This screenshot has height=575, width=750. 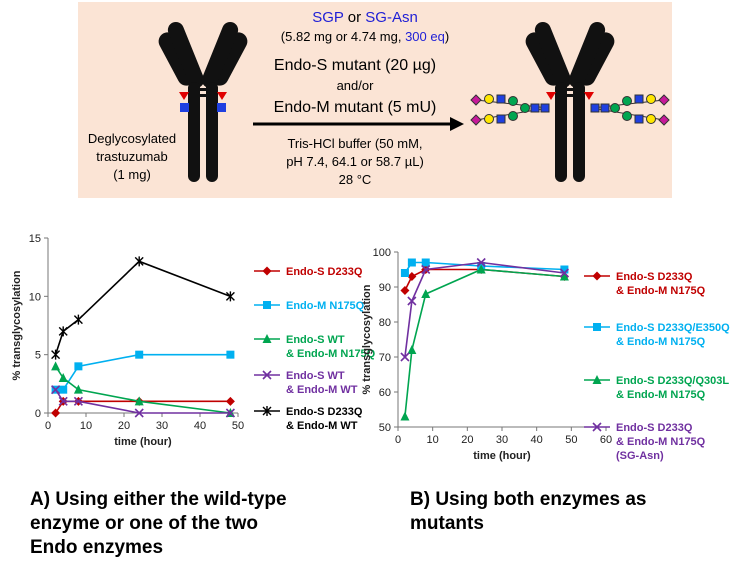 What do you see at coordinates (355, 179) in the screenshot?
I see `temperature-label: 28 °C` at bounding box center [355, 179].